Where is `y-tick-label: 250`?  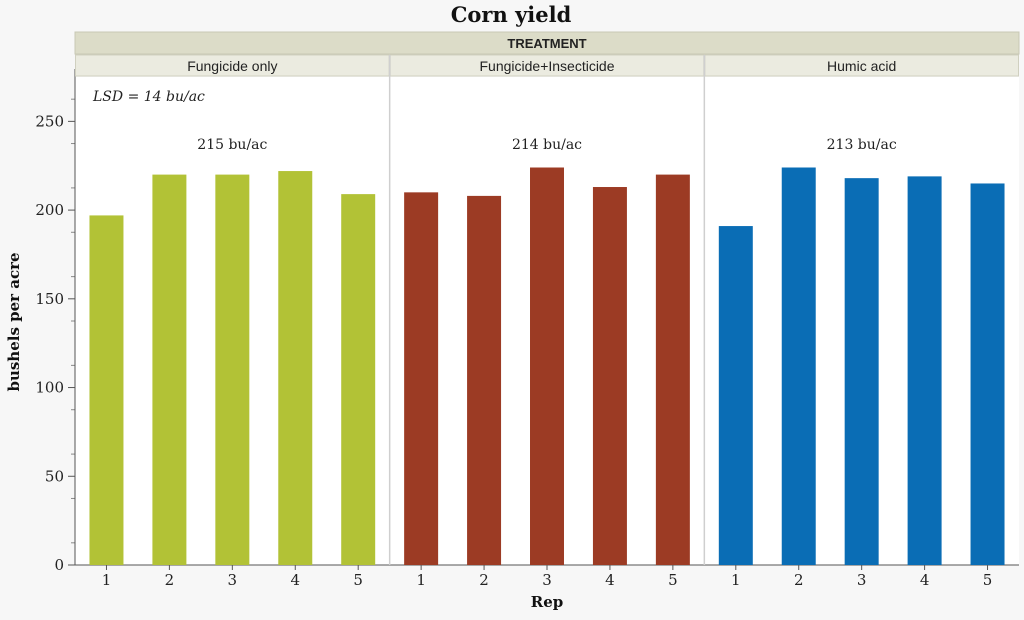 y-tick-label: 250 is located at coordinates (49, 121).